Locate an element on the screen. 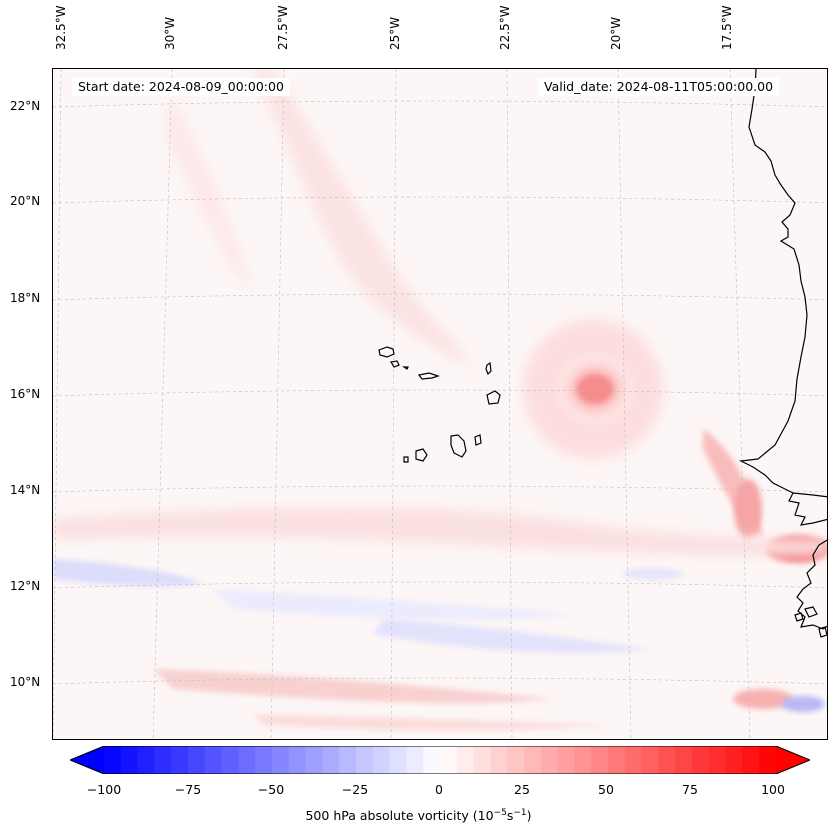  lon-label-30w: 30°W is located at coordinates (170, 33).